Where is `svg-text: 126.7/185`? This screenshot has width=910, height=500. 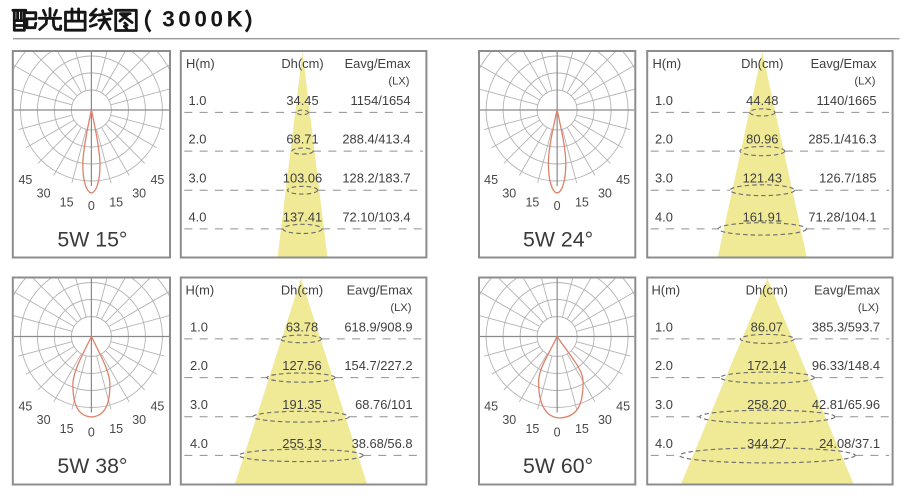 svg-text: 126.7/185 is located at coordinates (847, 178).